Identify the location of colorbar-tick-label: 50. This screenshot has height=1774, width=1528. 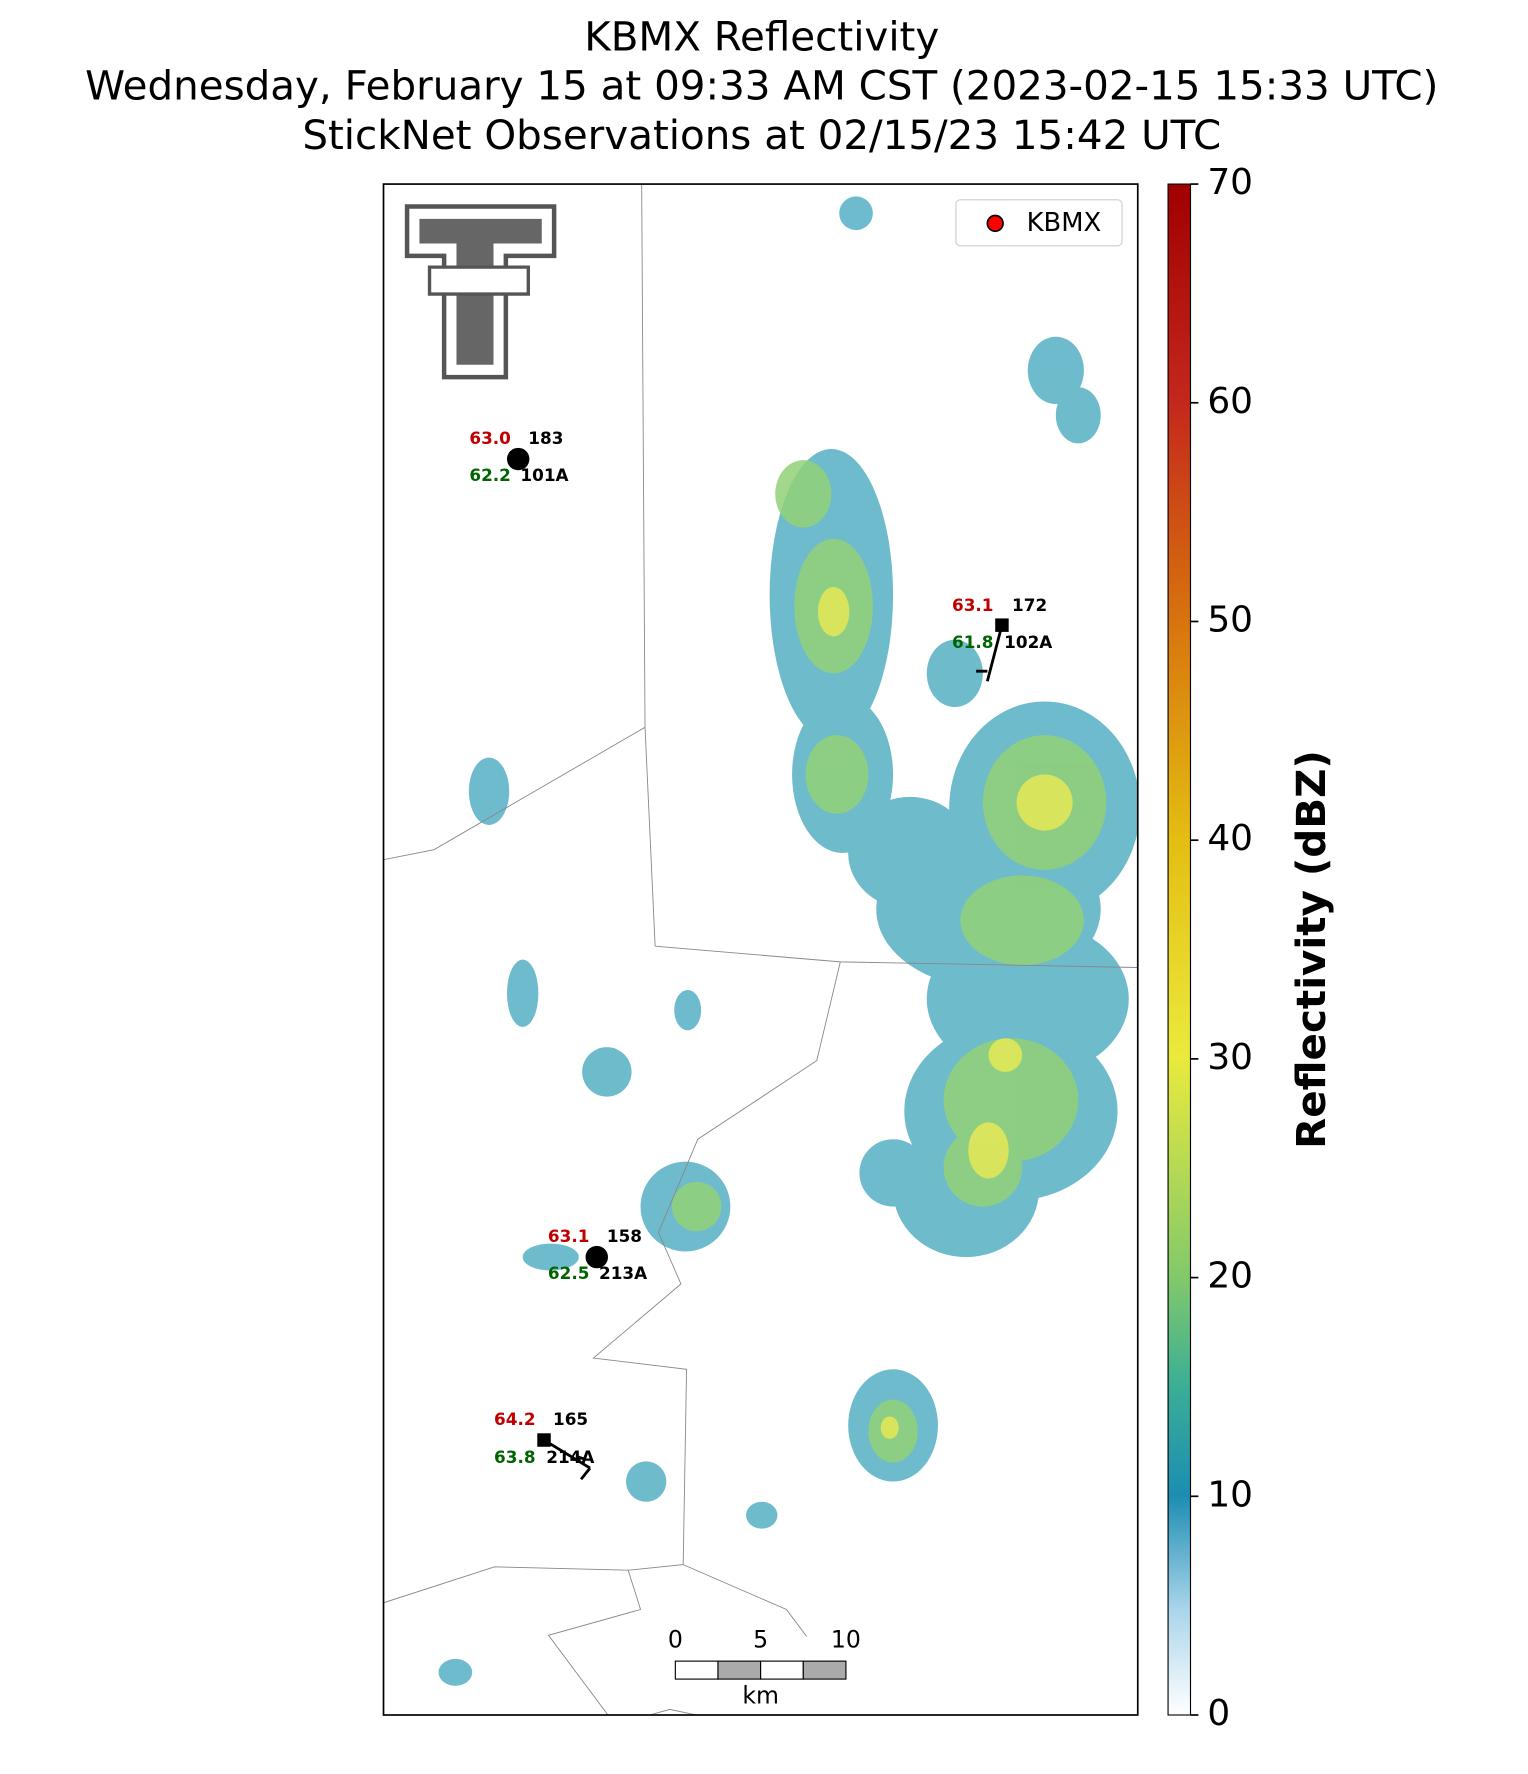
(1230, 619).